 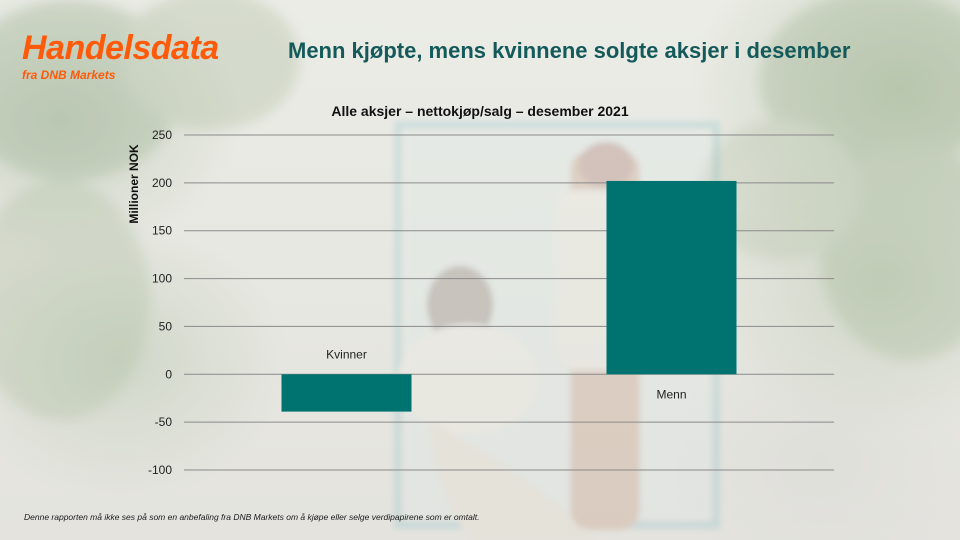 I want to click on y-tick-label: 100, so click(x=162, y=279).